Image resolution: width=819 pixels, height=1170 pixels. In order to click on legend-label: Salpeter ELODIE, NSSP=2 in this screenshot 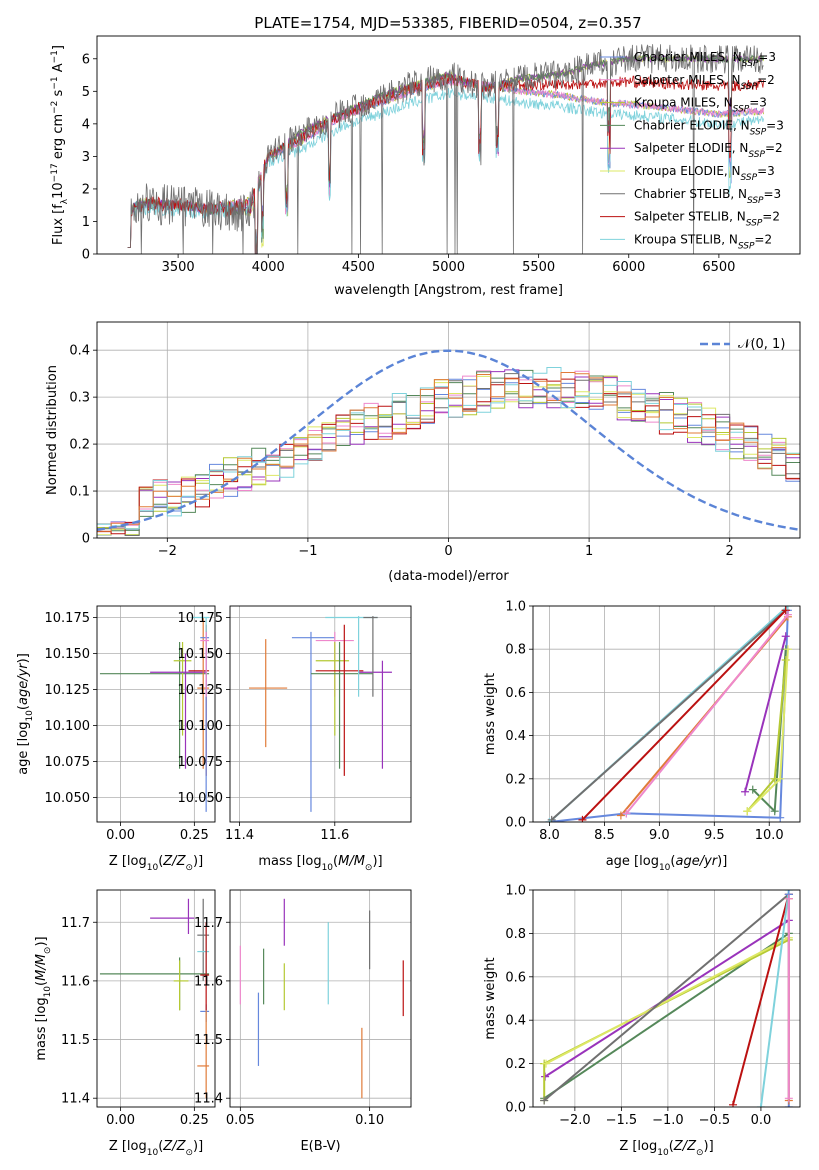, I will do `click(708, 150)`.